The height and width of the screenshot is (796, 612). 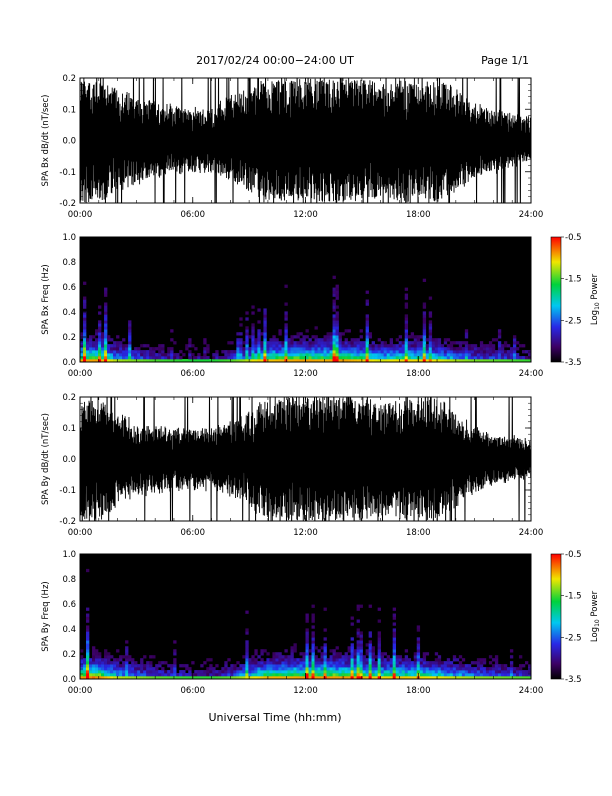 What do you see at coordinates (67, 491) in the screenshot?
I see `y-tick-label: -0.1` at bounding box center [67, 491].